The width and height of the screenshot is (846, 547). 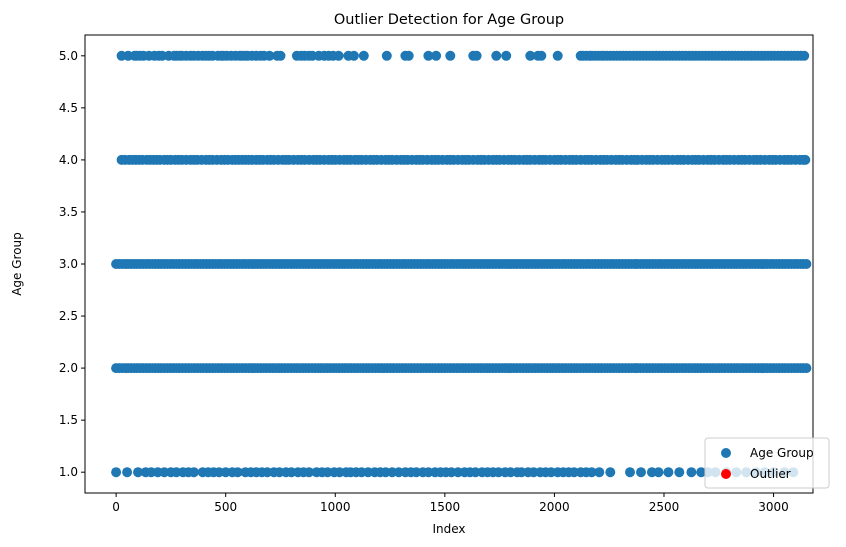 What do you see at coordinates (68, 368) in the screenshot?
I see `y-tick-label: 2.0` at bounding box center [68, 368].